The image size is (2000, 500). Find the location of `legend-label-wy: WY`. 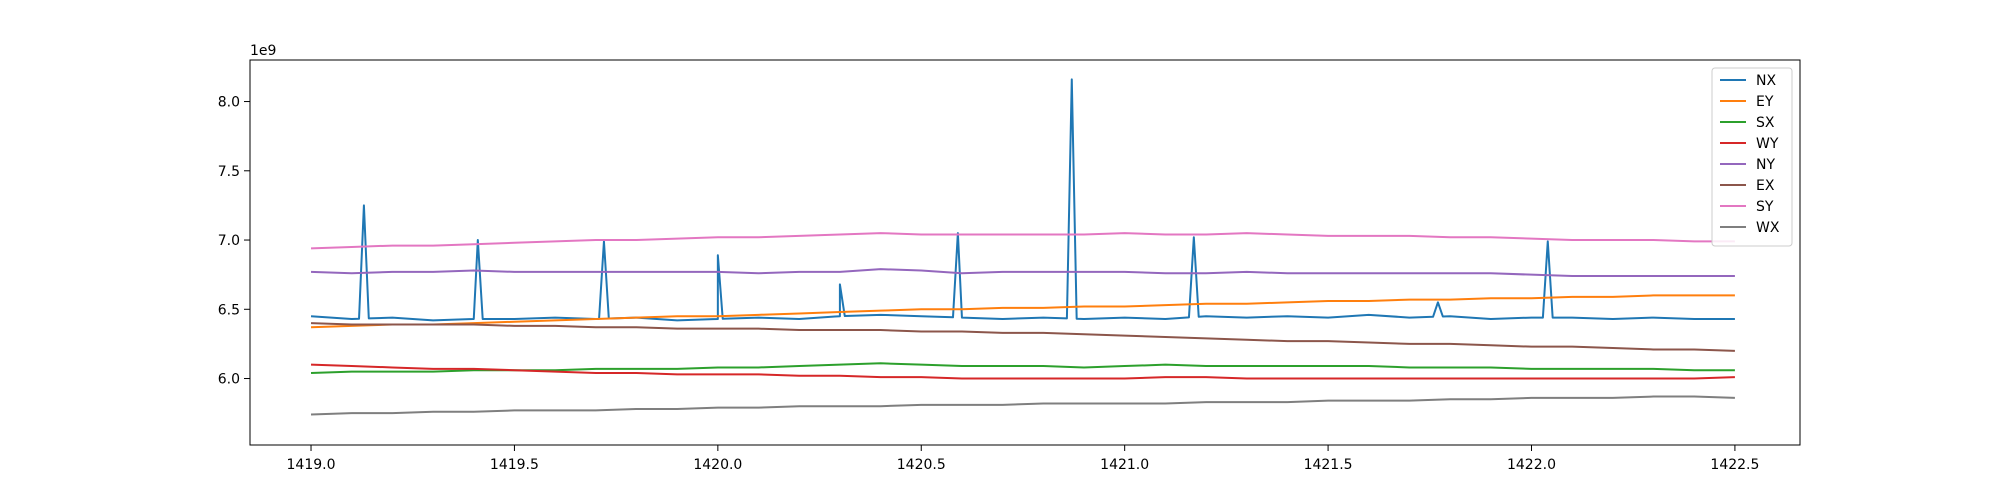

legend-label-wy: WY is located at coordinates (1767, 144).